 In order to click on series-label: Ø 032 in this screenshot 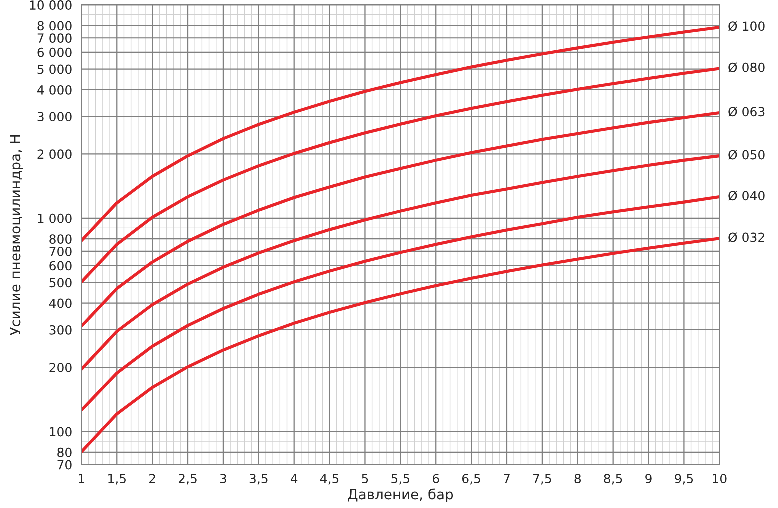, I will do `click(746, 237)`.